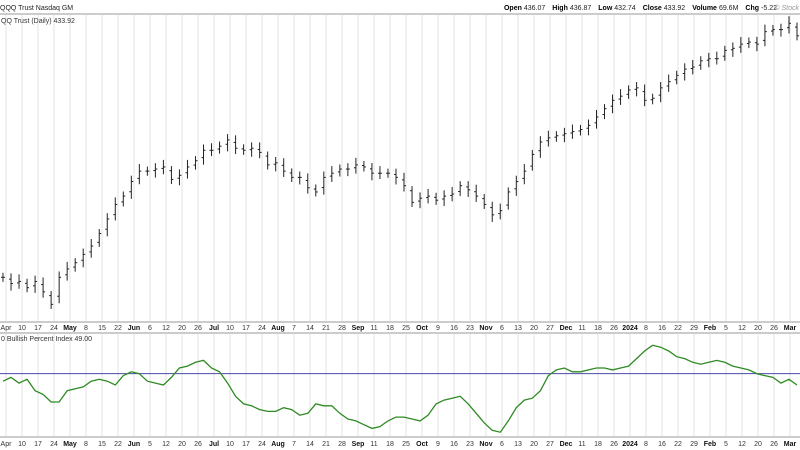  What do you see at coordinates (166, 444) in the screenshot?
I see `x-tick-label: 12` at bounding box center [166, 444].